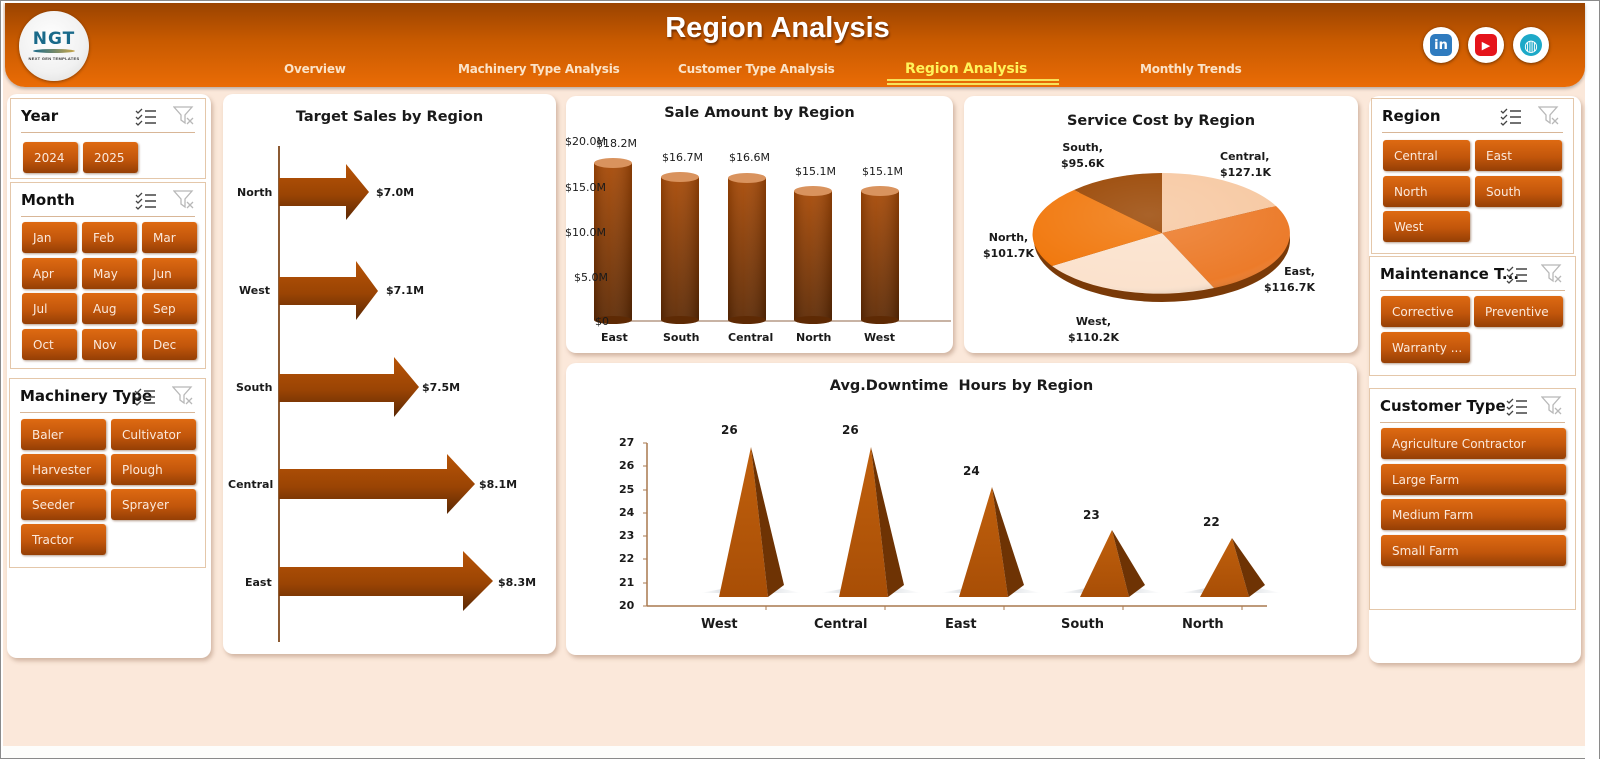 This screenshot has width=1600, height=759. I want to click on data-label: $16.7M, so click(682, 157).